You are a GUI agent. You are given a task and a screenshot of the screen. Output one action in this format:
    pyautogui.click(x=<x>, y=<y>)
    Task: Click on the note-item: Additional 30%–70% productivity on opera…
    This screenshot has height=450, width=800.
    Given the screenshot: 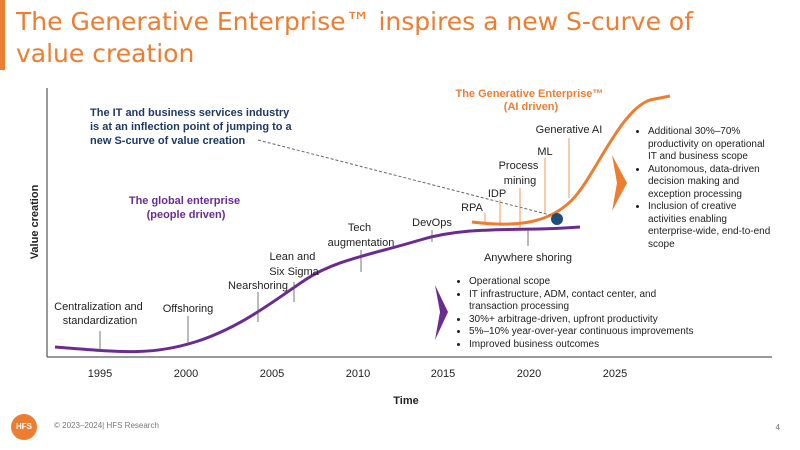 What is the action you would take?
    pyautogui.click(x=712, y=145)
    